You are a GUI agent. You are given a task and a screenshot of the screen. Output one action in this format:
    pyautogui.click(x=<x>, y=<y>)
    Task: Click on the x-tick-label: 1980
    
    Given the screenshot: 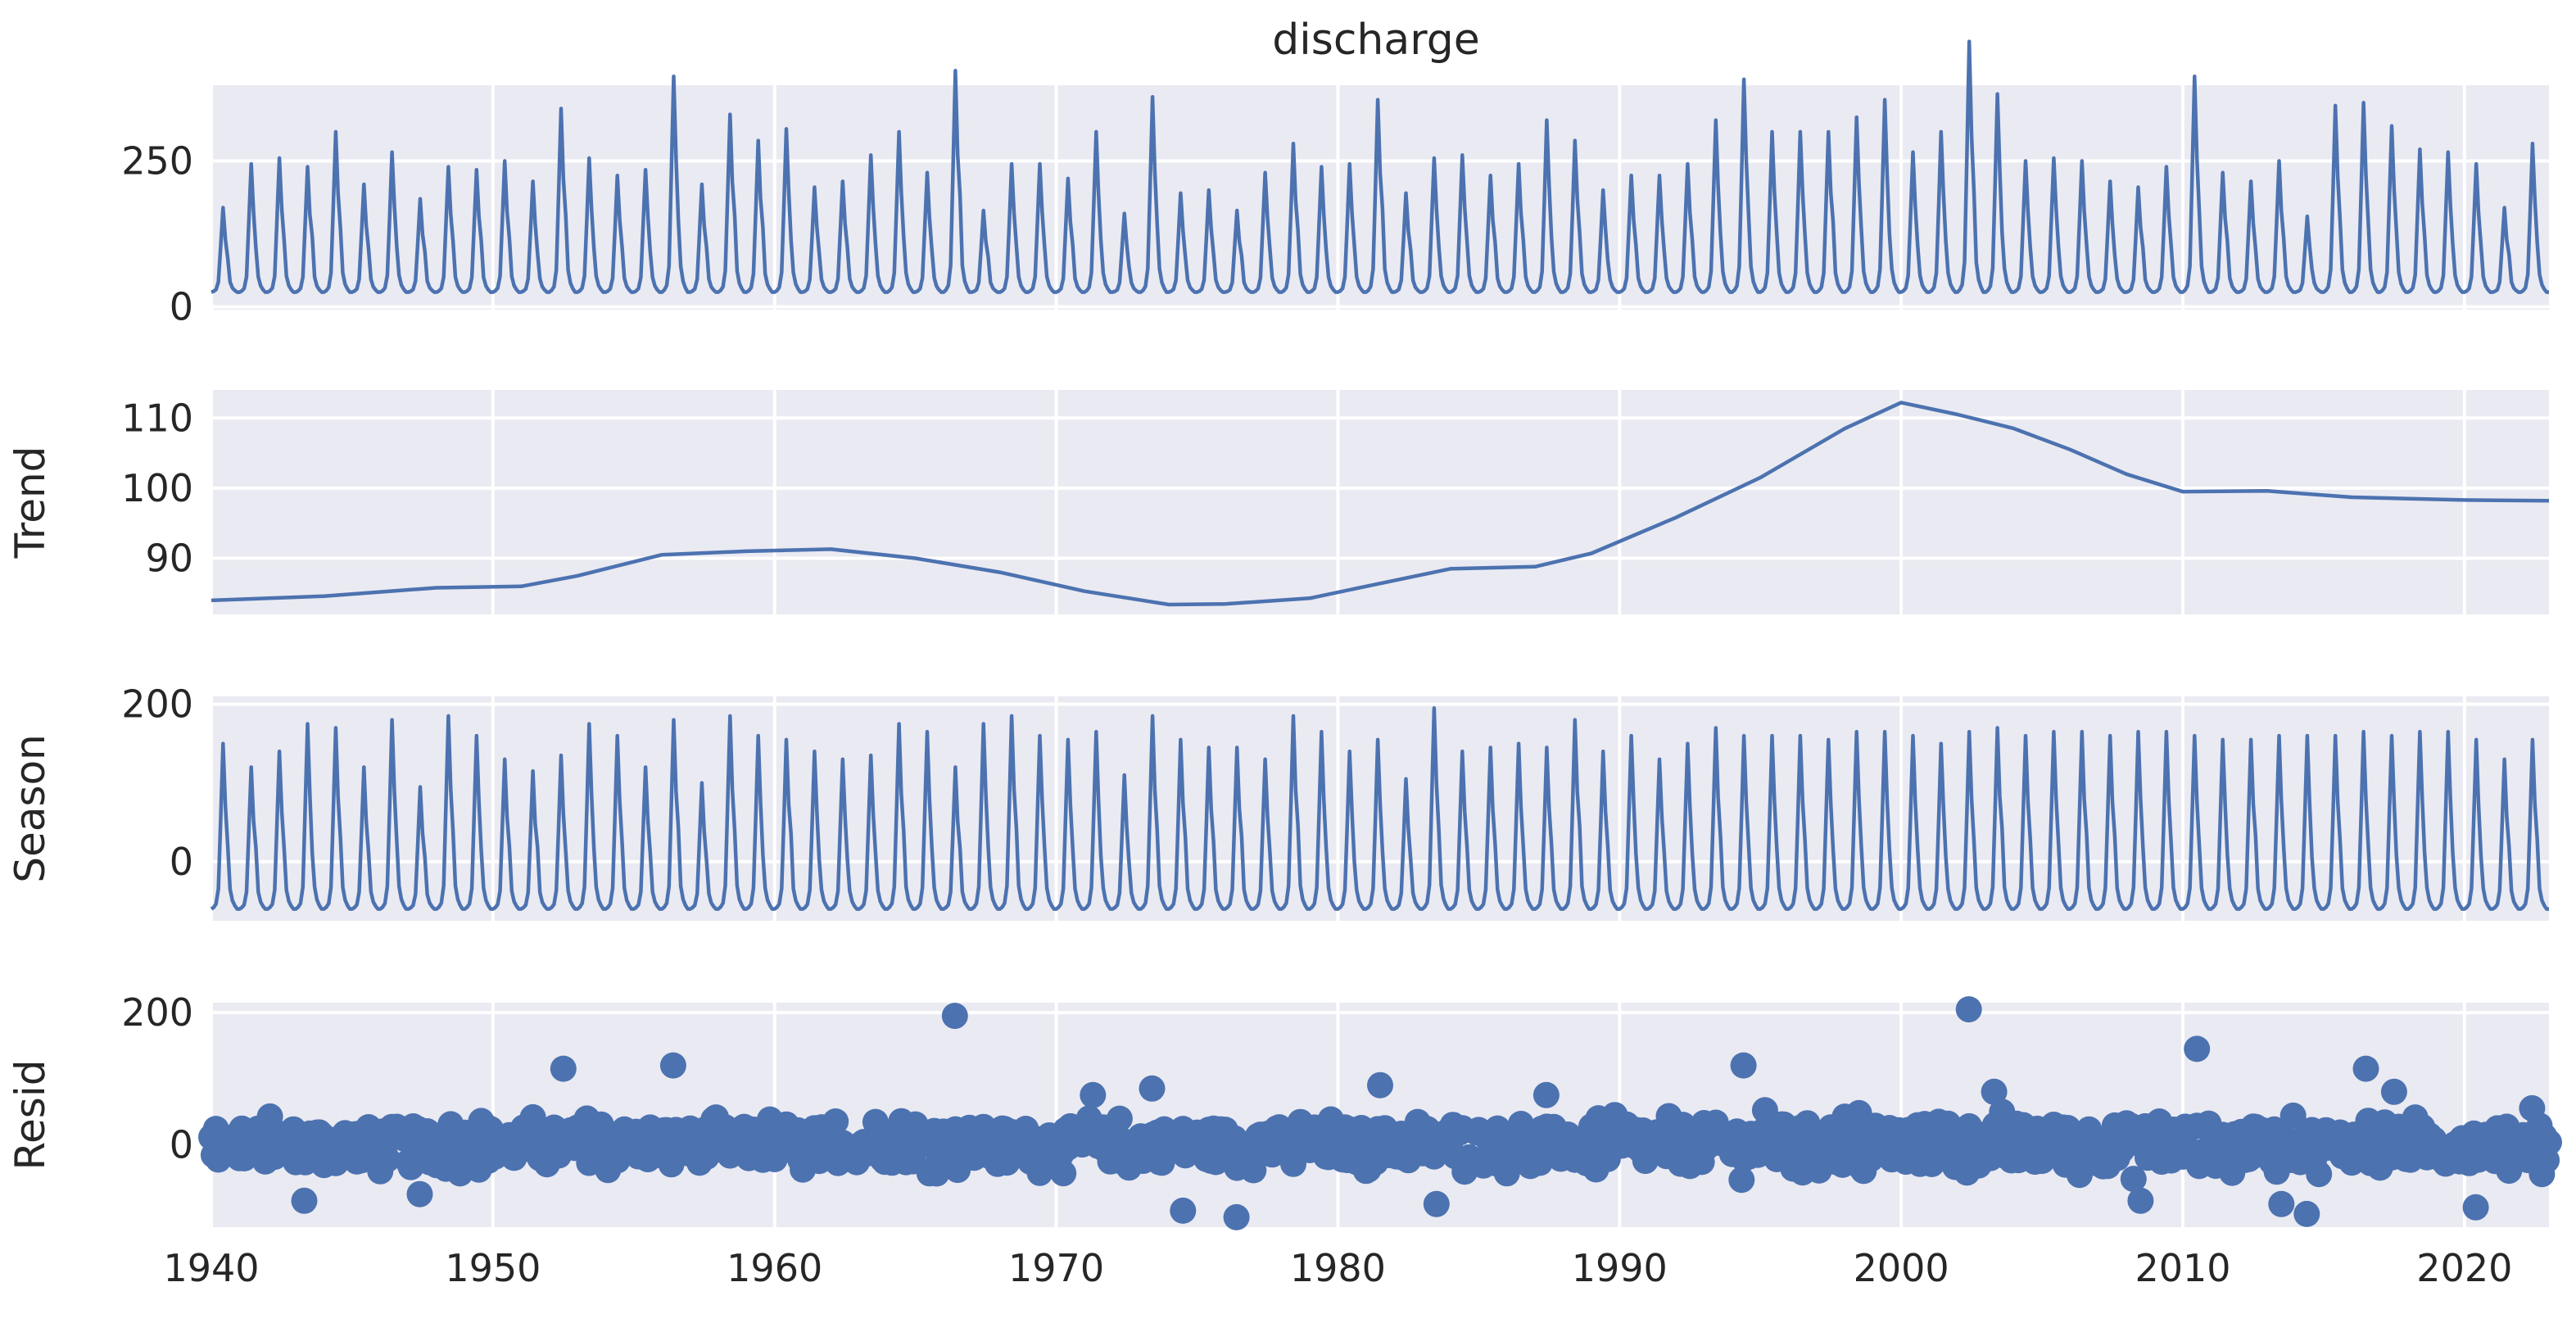 What is the action you would take?
    pyautogui.click(x=1338, y=1268)
    